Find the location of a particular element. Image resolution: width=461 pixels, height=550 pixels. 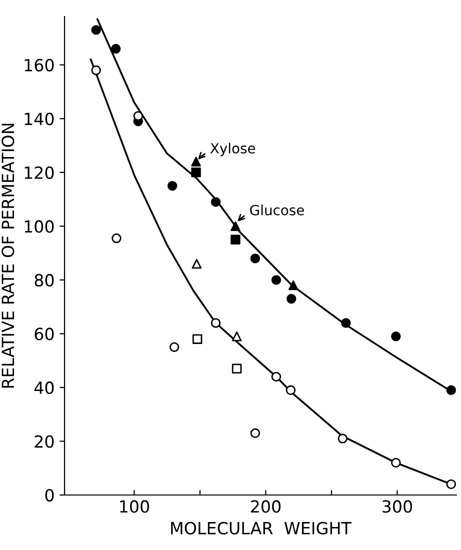

y-tick-label: 120 is located at coordinates (39, 172).